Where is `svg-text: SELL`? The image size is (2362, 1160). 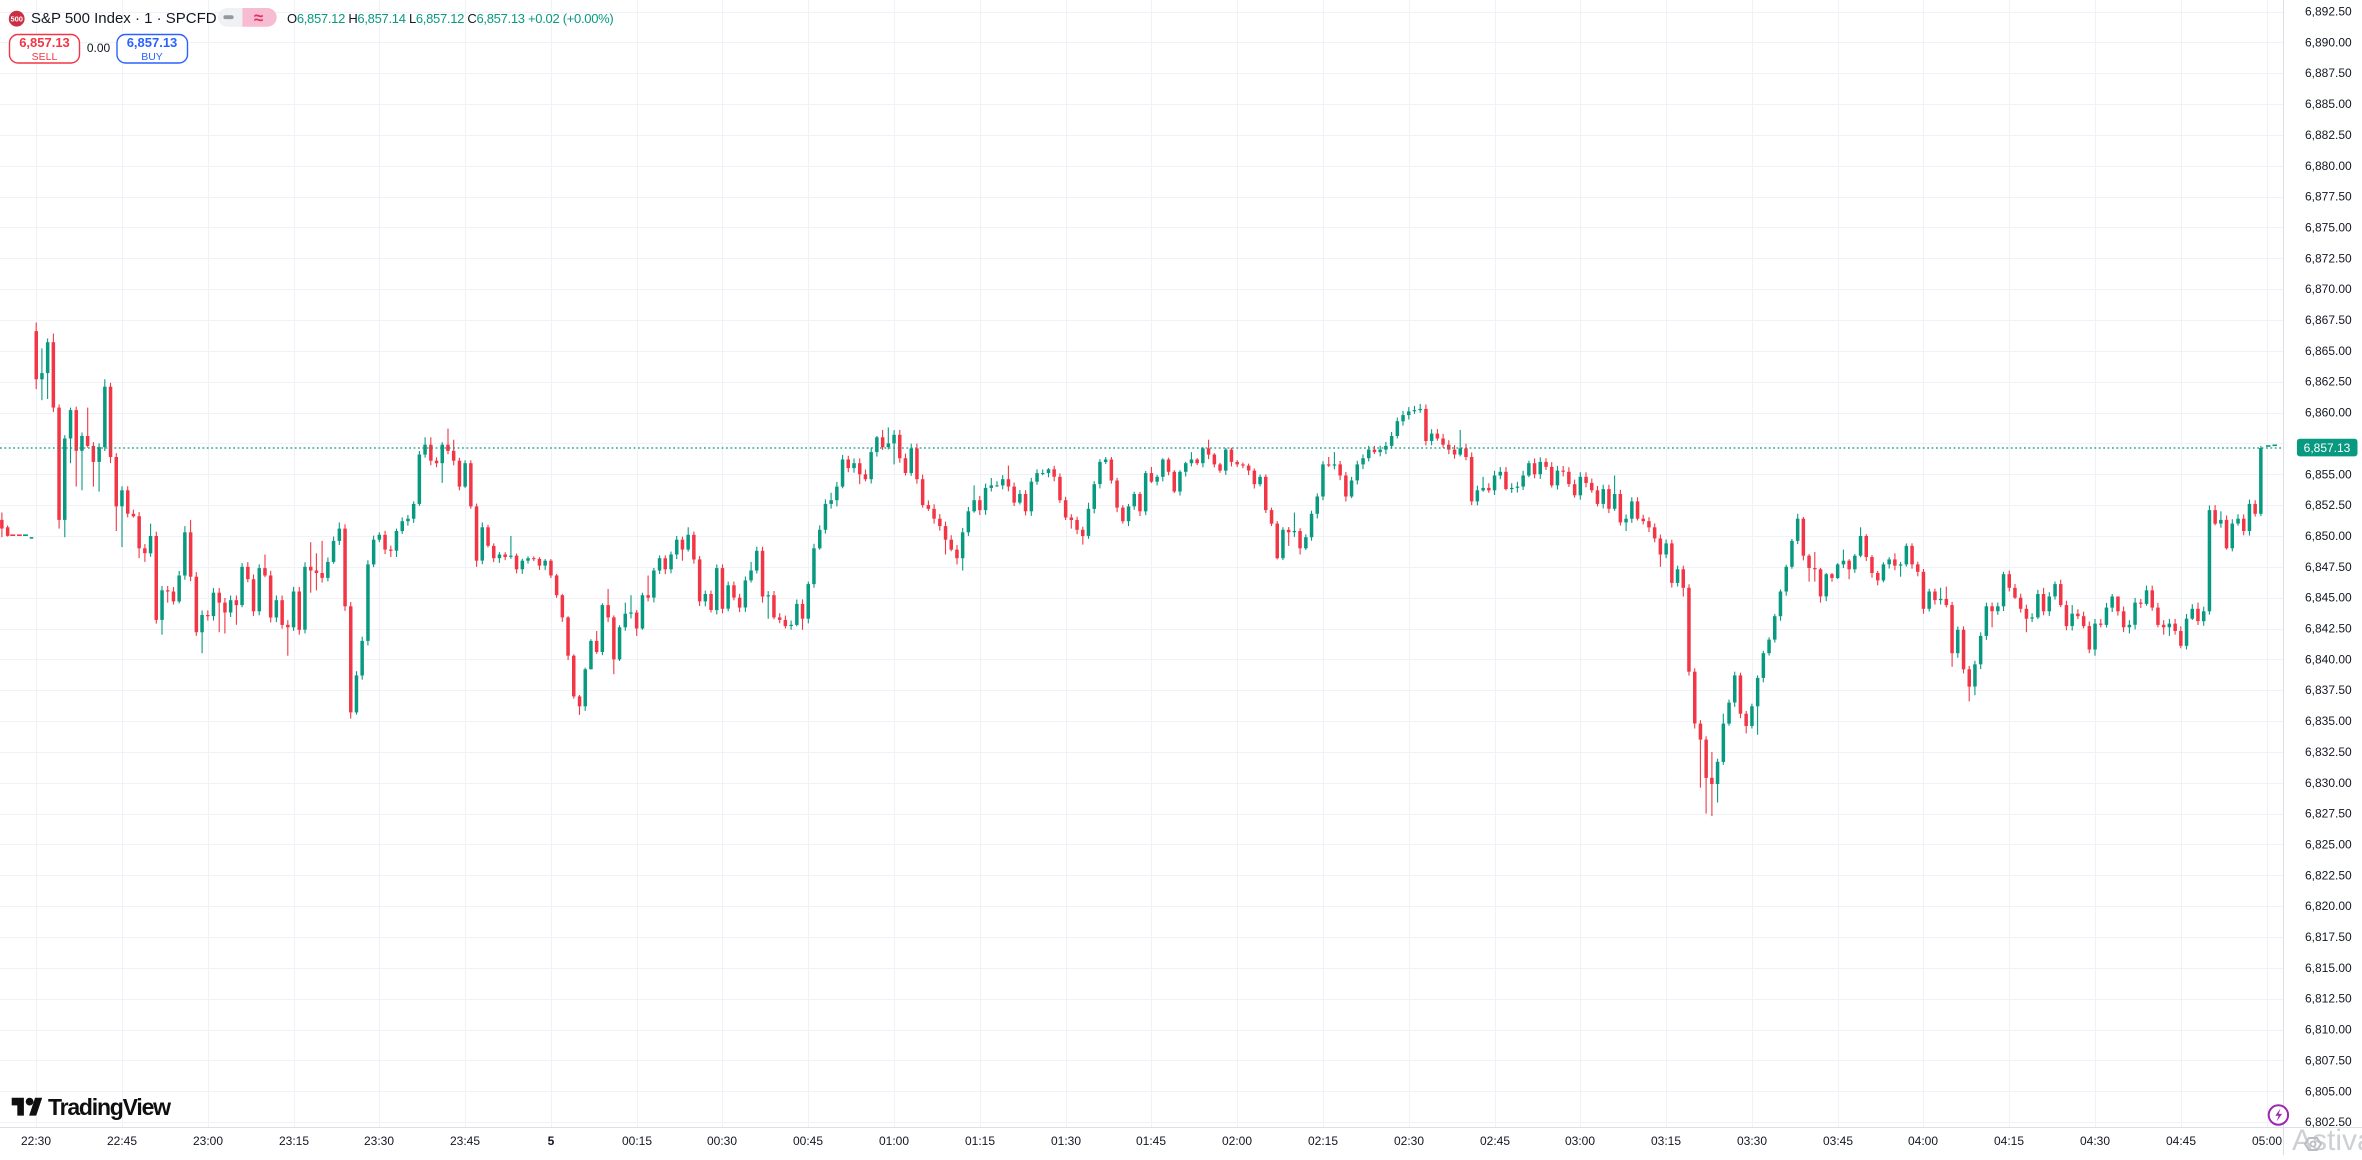
svg-text: SELL is located at coordinates (45, 57).